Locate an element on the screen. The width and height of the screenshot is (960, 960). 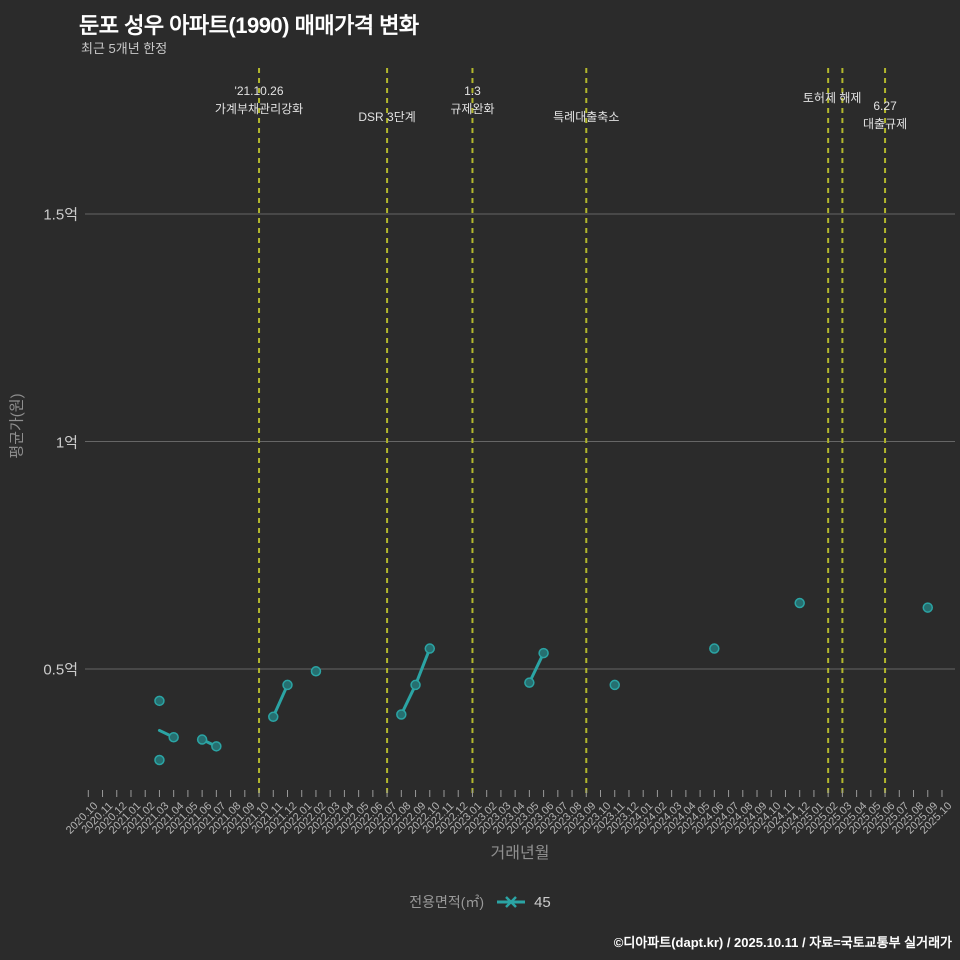
x-axis-title: 거래년월 is located at coordinates (520, 853).